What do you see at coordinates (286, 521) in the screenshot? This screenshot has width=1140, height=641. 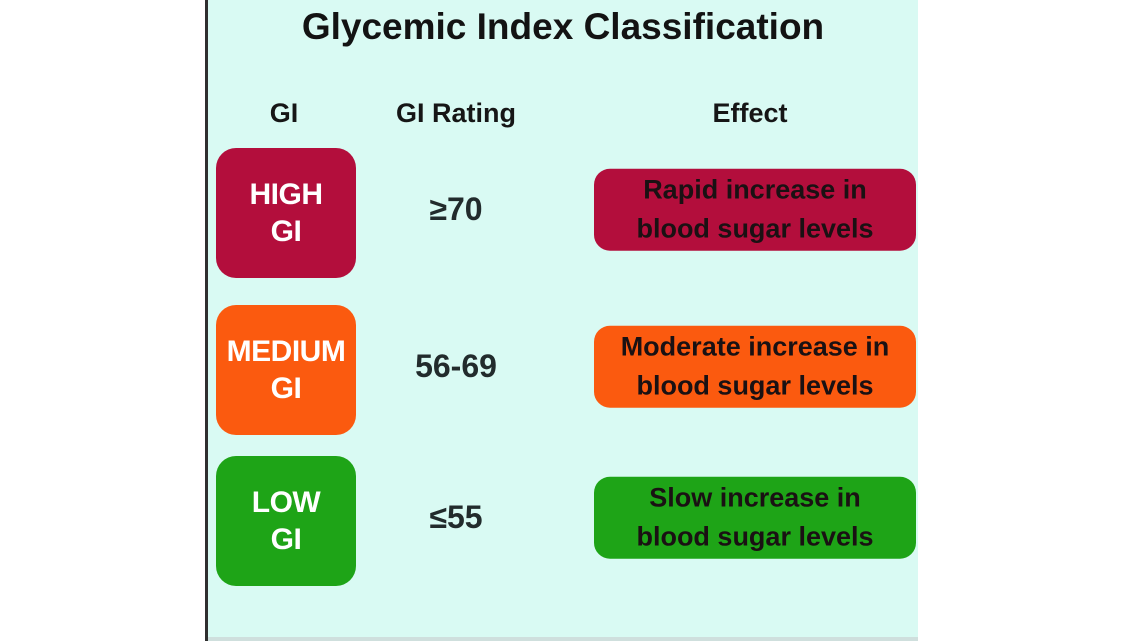 I see `gi-badge-low: LOW GI` at bounding box center [286, 521].